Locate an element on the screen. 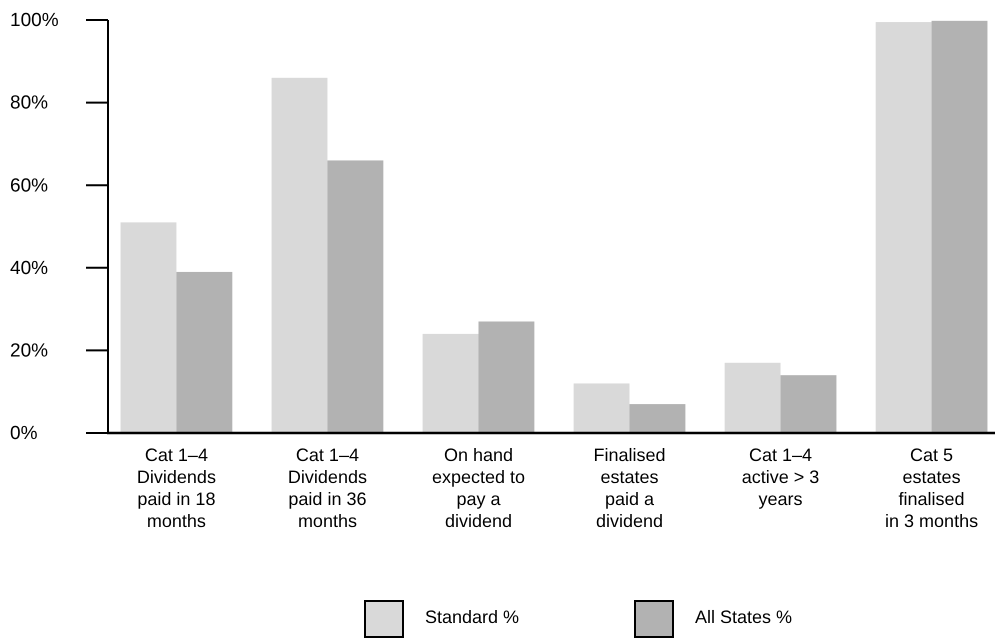  y-tick-label: 20% is located at coordinates (29, 351).